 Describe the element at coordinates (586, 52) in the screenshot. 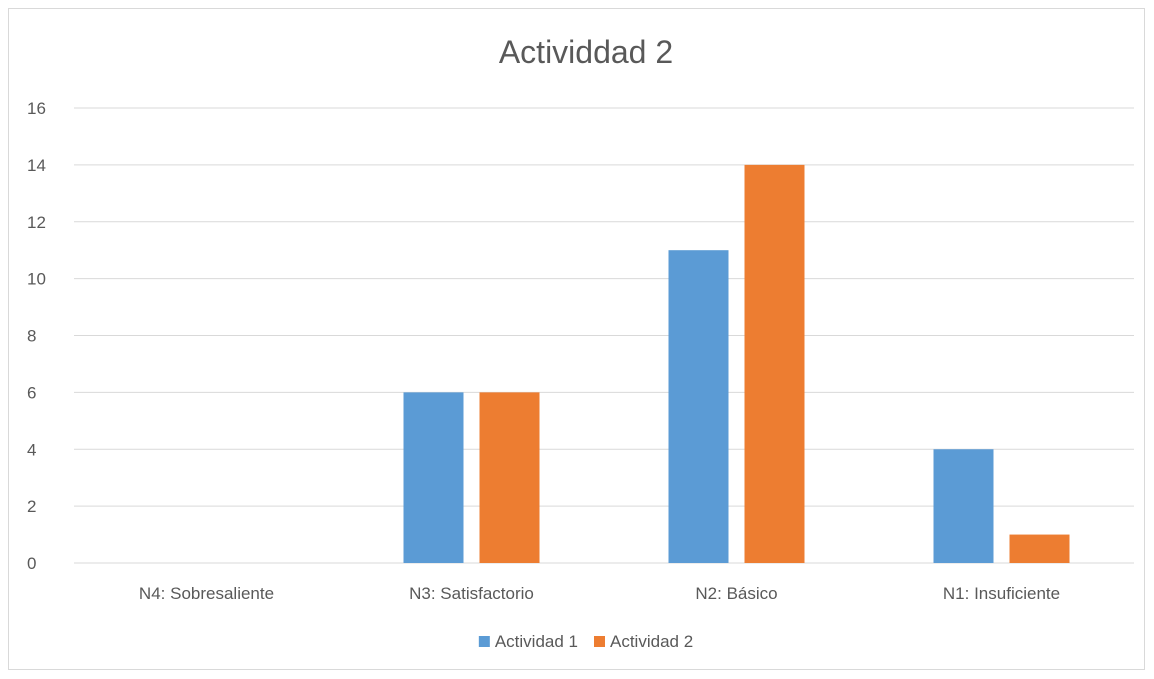

I see `chart-title: Actividdad 2` at that location.